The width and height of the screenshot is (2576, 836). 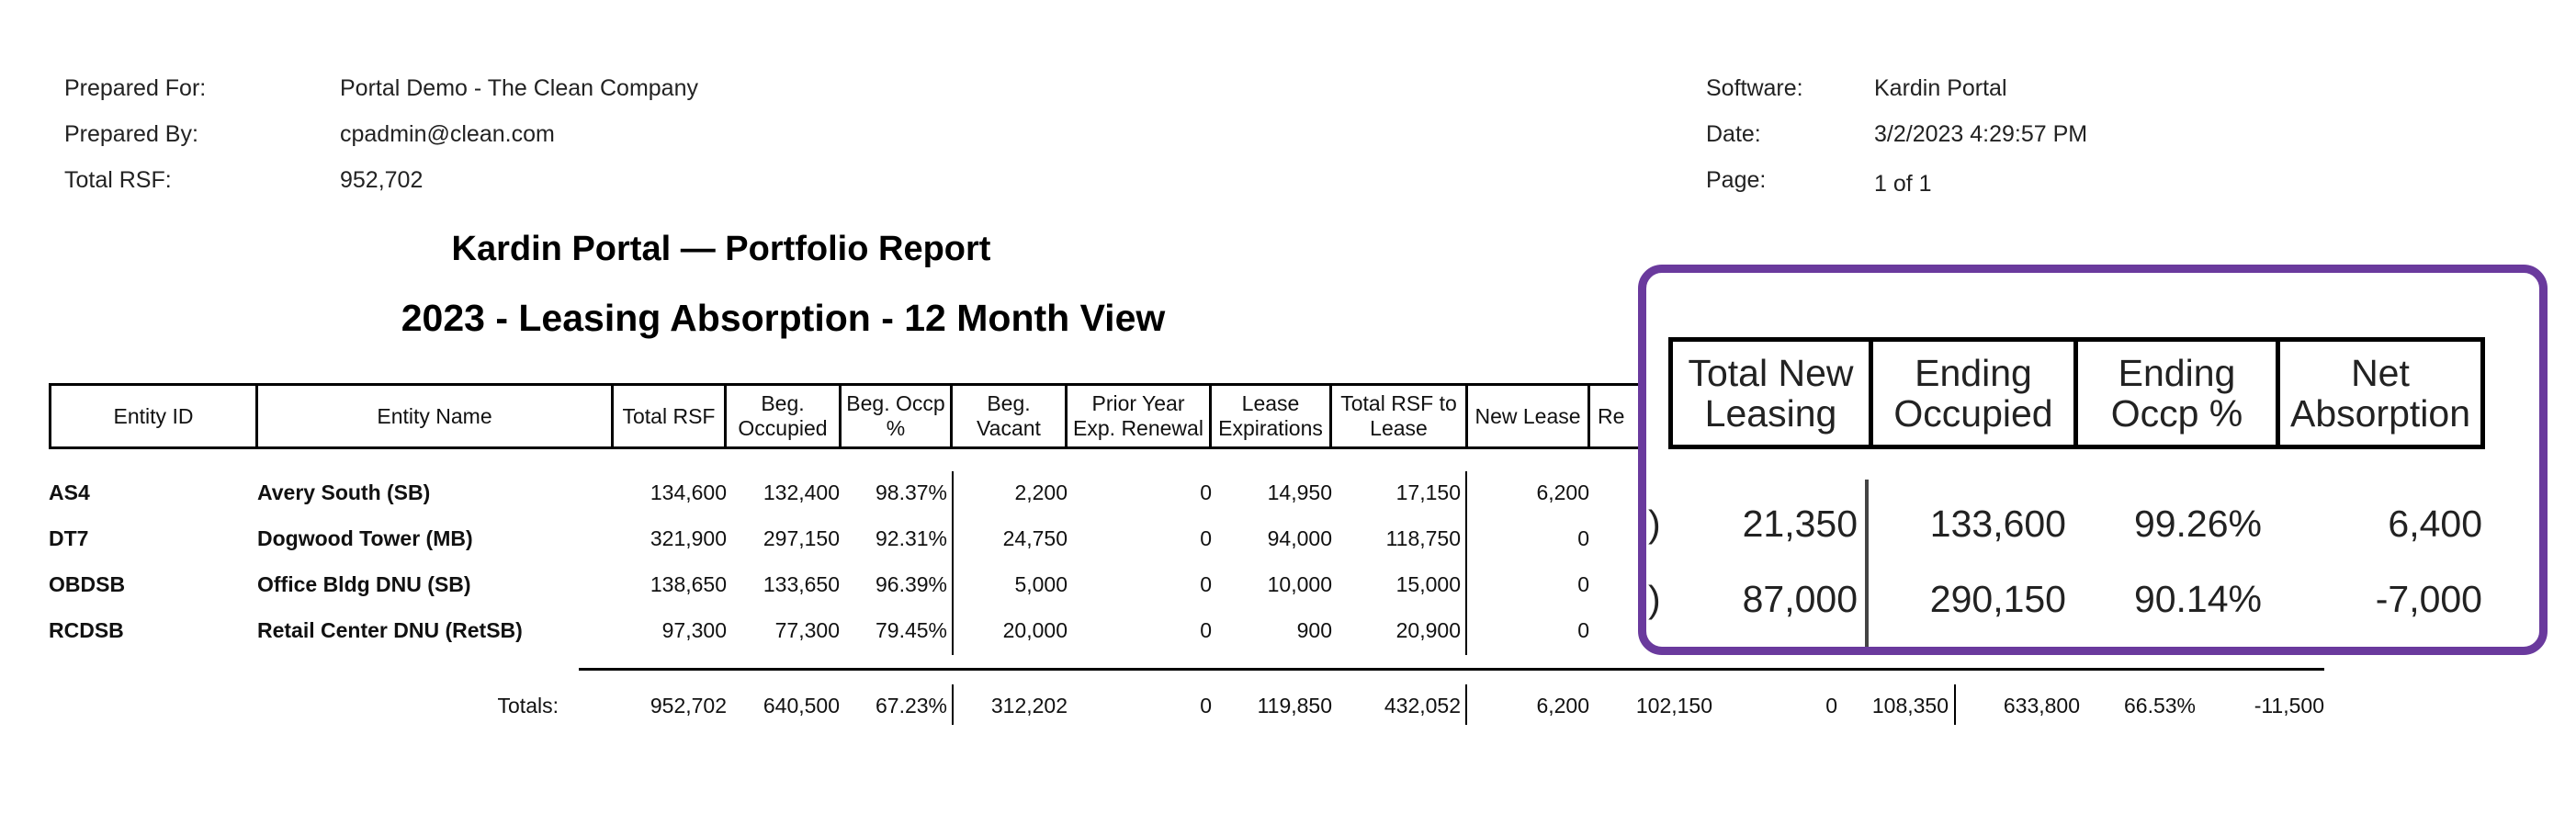 What do you see at coordinates (801, 492) in the screenshot?
I see `beg-occupied: 132,400` at bounding box center [801, 492].